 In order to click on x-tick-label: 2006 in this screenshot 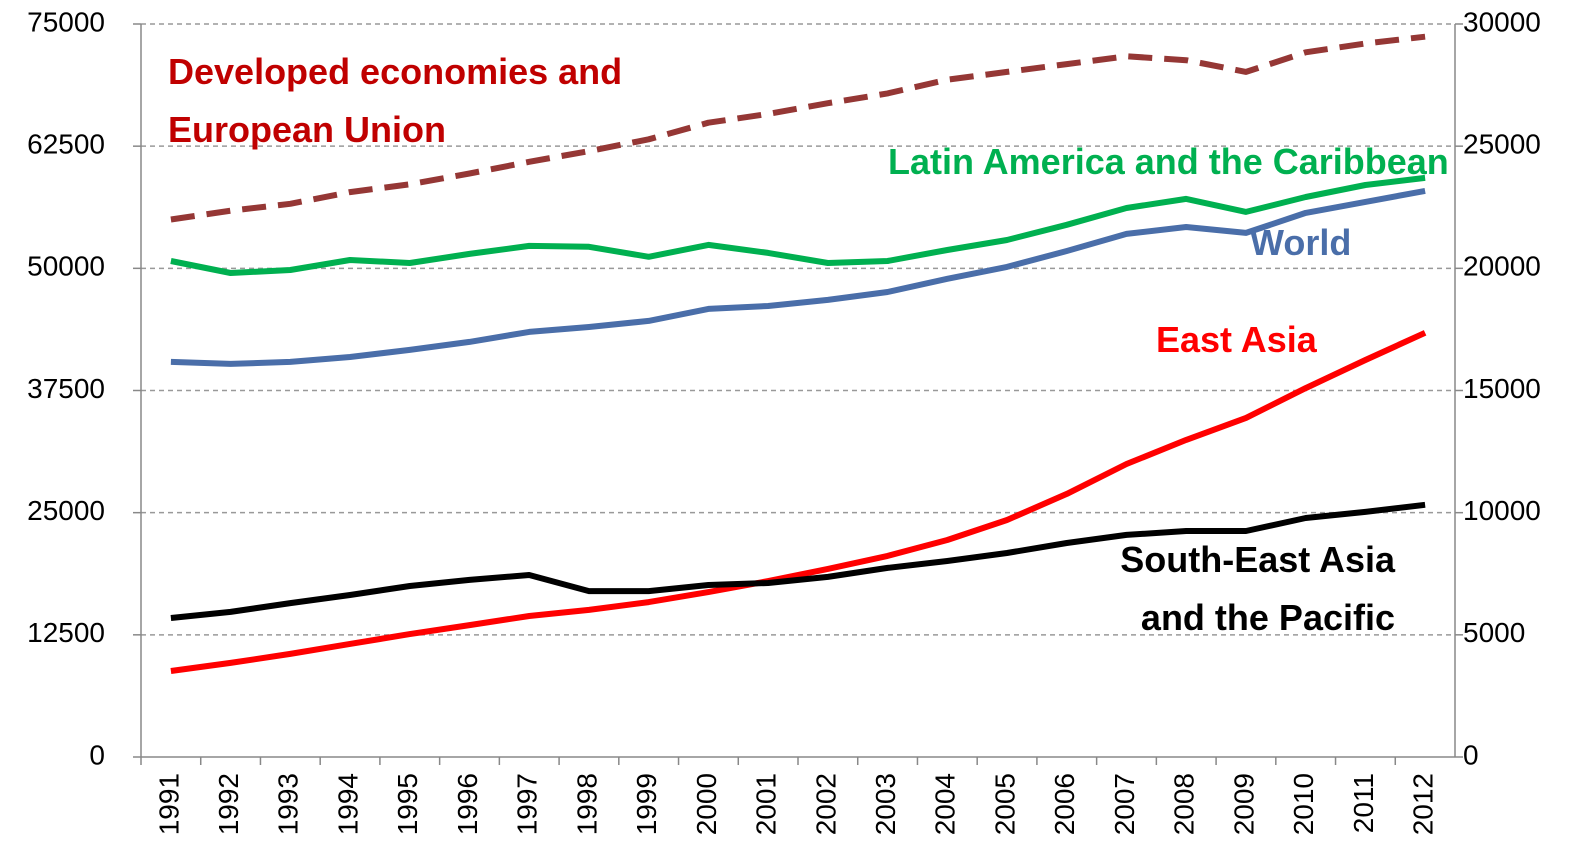, I will do `click(1064, 804)`.